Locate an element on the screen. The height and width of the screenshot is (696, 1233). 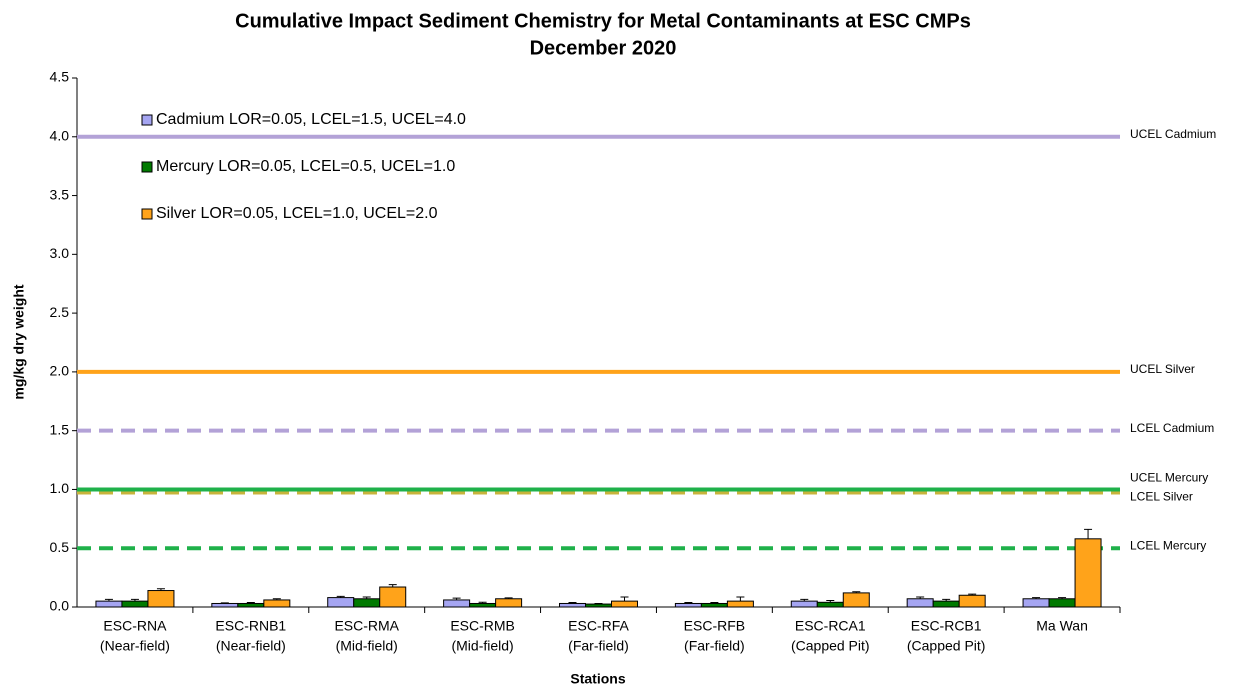
chart-subtitle: December 2020 is located at coordinates (603, 48).